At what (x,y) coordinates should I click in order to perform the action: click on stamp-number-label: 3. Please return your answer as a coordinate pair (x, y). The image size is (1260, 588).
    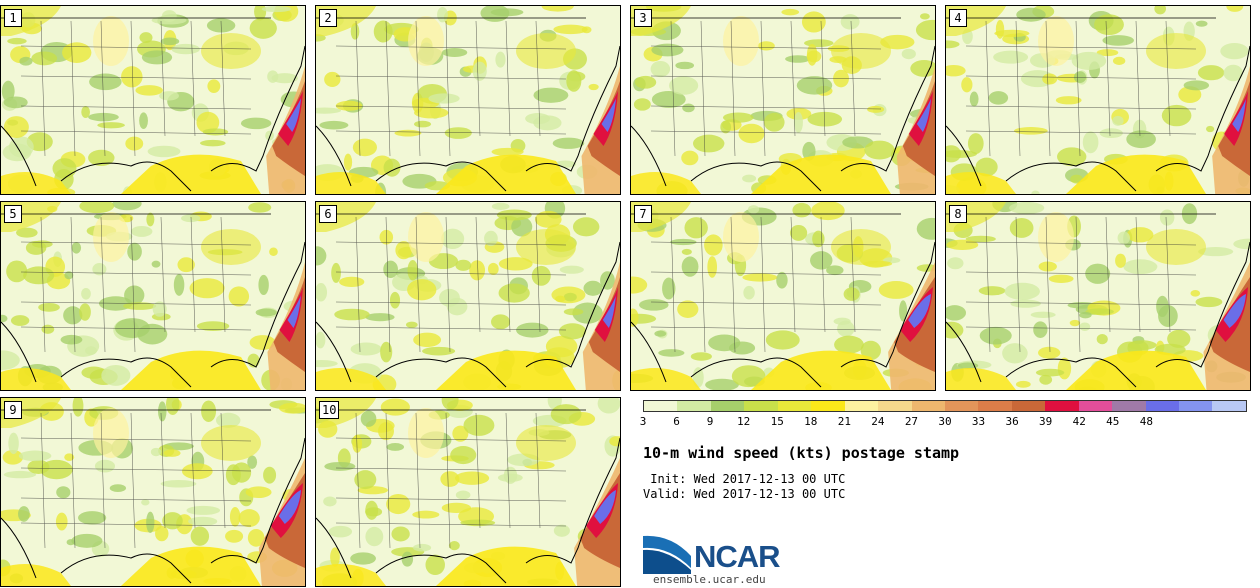
    Looking at the image, I should click on (643, 18).